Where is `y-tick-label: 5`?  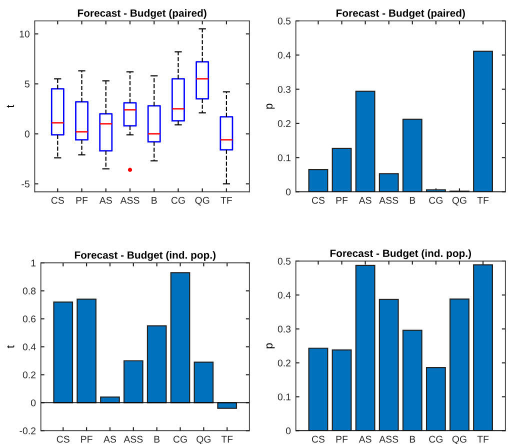 y-tick-label: 5 is located at coordinates (27, 84).